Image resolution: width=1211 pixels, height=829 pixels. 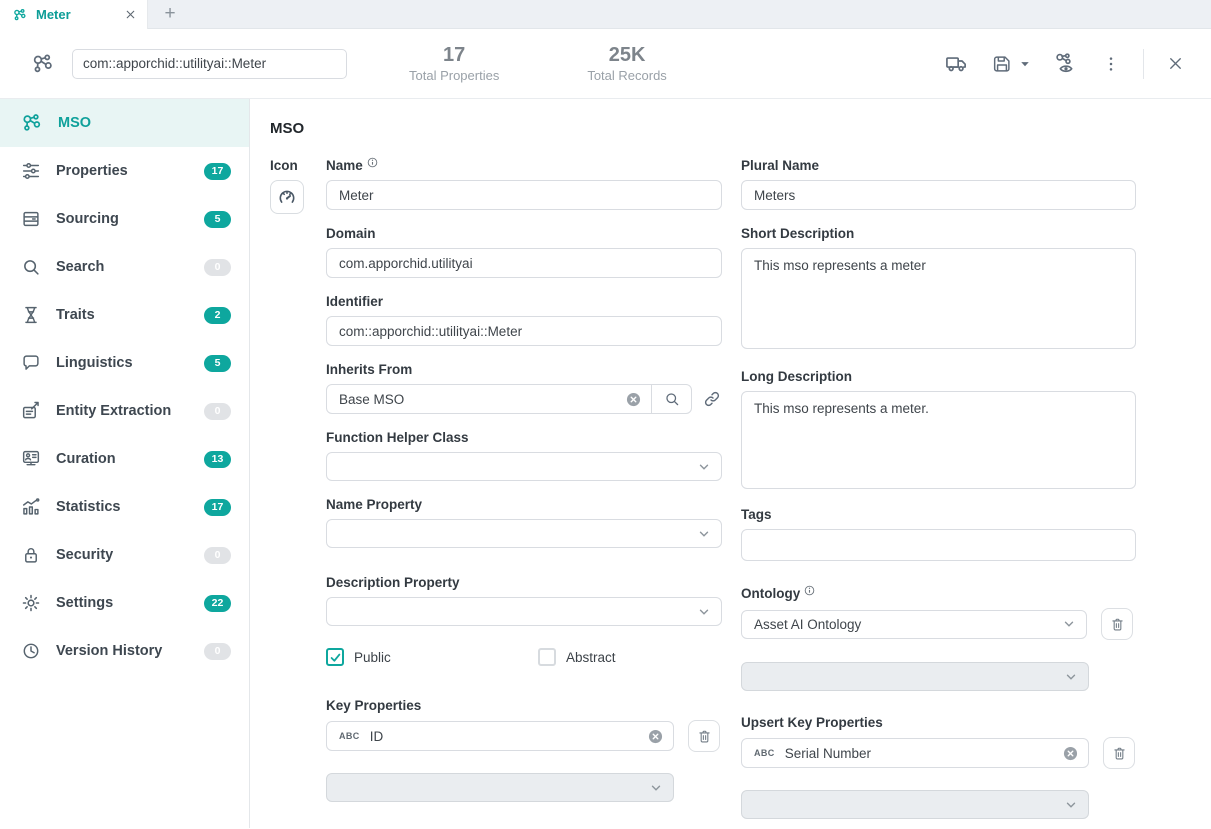 I want to click on plural-name-input, so click(x=938, y=195).